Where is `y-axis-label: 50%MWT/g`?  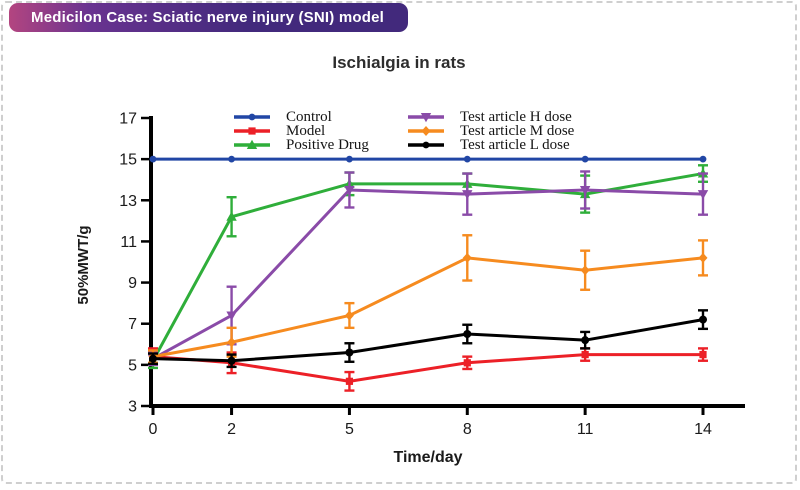 y-axis-label: 50%MWT/g is located at coordinates (83, 265).